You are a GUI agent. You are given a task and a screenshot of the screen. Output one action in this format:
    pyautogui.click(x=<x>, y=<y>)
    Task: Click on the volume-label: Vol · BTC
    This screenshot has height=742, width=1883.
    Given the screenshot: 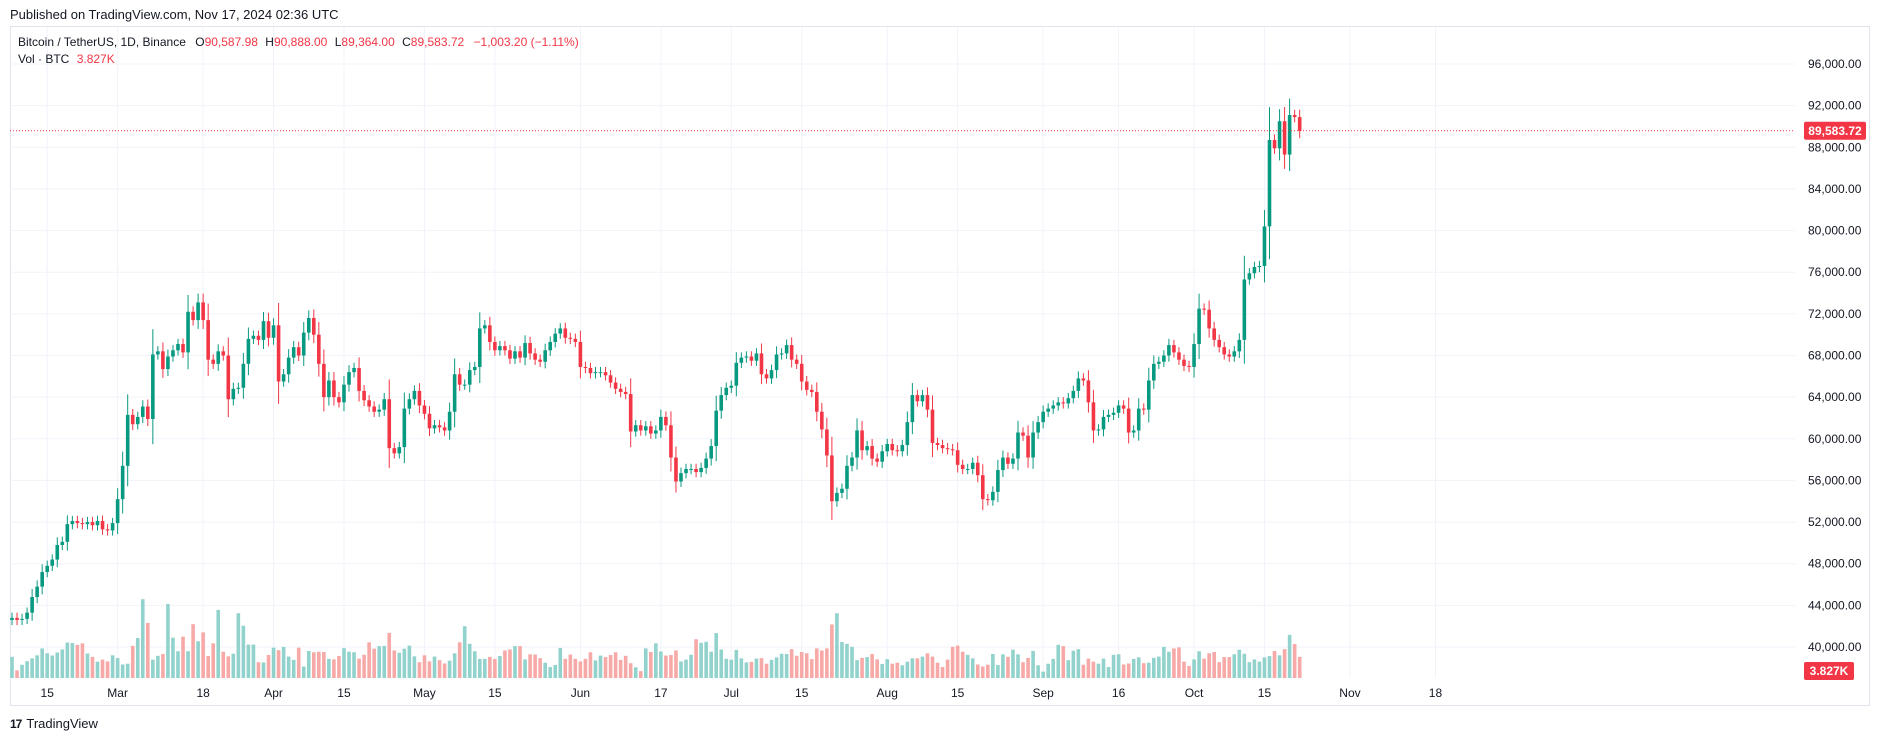 What is the action you would take?
    pyautogui.click(x=44, y=59)
    